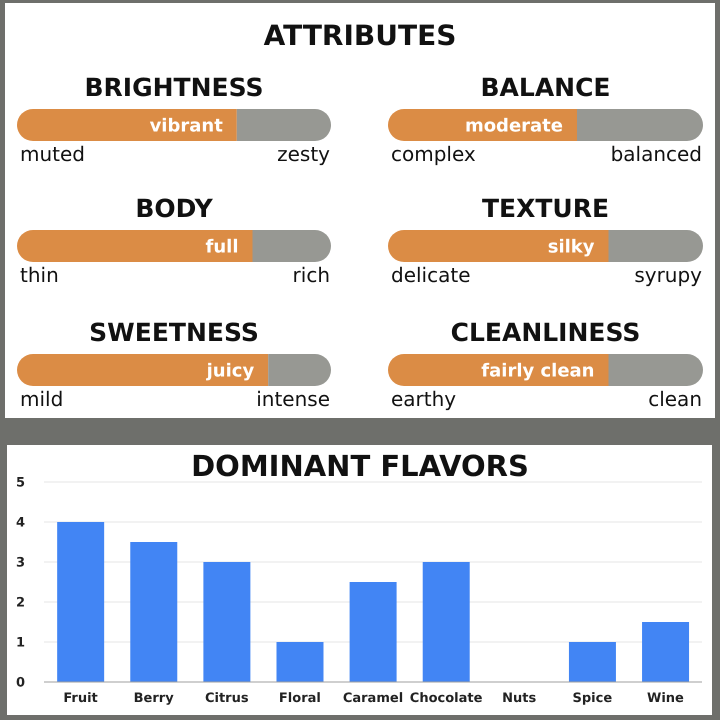  I want to click on annotation: silky, so click(571, 247).